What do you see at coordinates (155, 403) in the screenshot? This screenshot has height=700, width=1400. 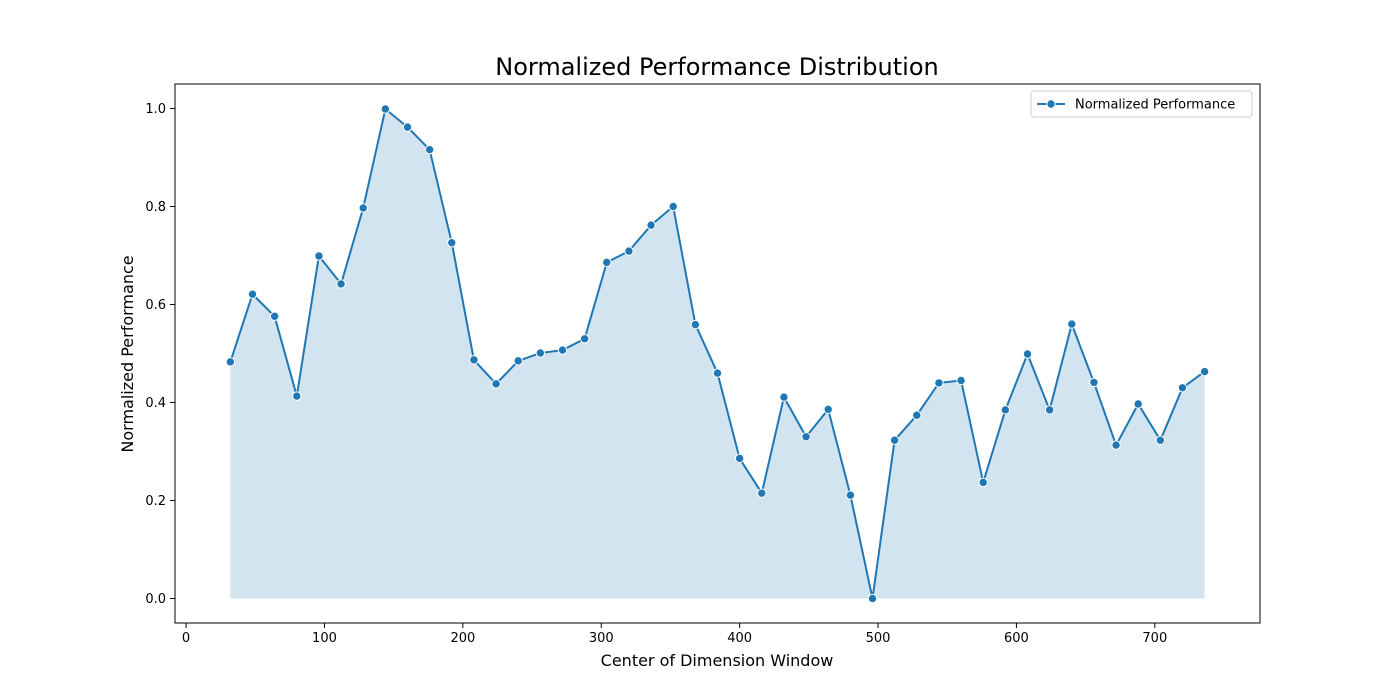 I see `y-tick-label: 0.4` at bounding box center [155, 403].